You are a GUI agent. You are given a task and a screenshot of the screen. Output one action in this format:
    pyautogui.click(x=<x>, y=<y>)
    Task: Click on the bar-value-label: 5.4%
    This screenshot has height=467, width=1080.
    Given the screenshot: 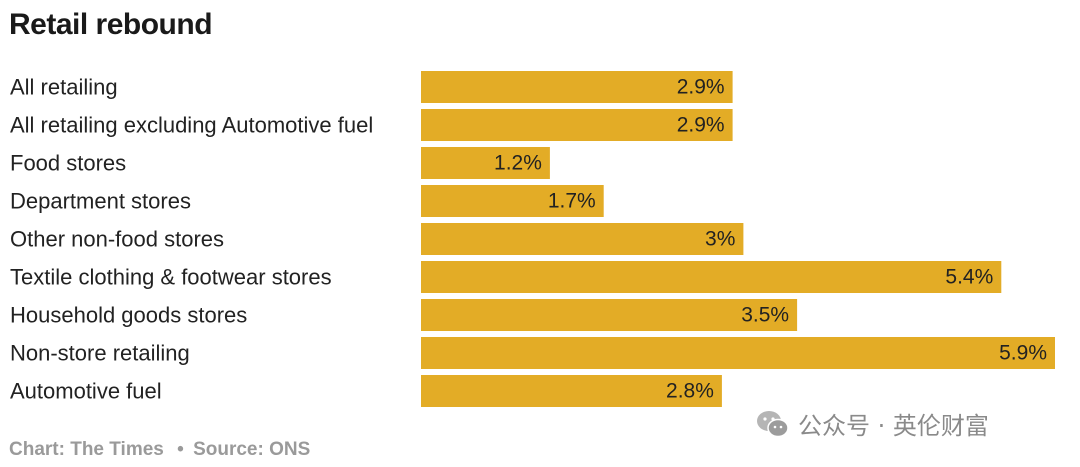 What is the action you would take?
    pyautogui.click(x=969, y=277)
    